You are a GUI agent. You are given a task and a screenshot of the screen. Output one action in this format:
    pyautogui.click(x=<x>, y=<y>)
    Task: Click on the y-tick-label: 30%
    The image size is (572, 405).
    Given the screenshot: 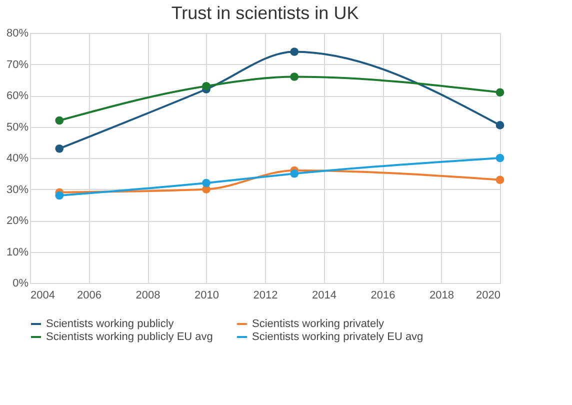 What is the action you would take?
    pyautogui.click(x=17, y=190)
    